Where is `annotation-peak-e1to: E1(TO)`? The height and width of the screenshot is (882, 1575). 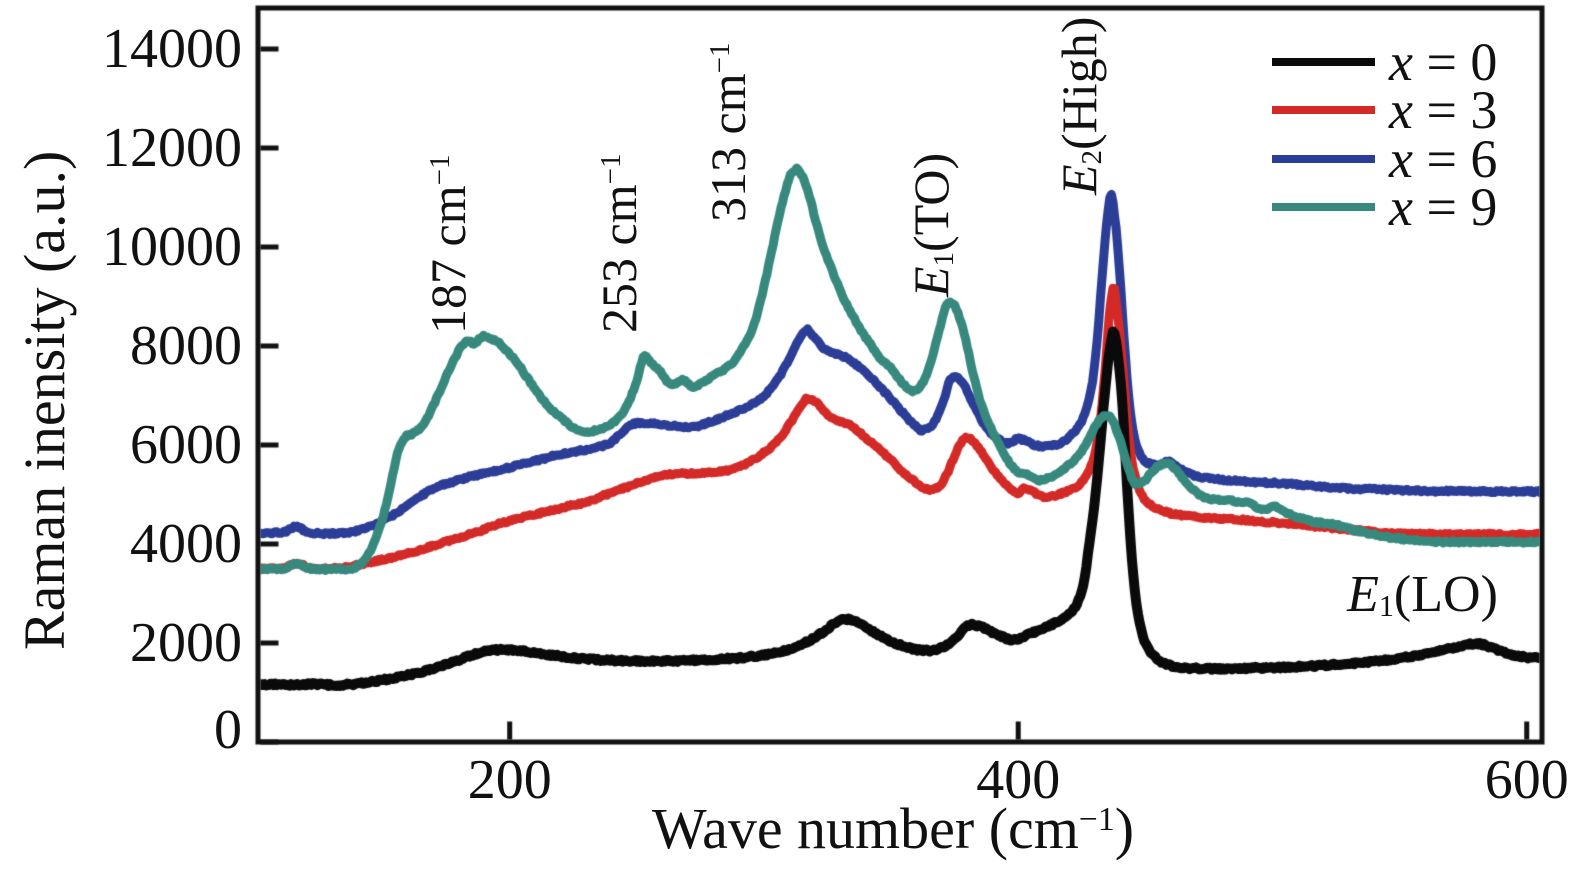
annotation-peak-e1to: E1(TO) is located at coordinates (933, 225).